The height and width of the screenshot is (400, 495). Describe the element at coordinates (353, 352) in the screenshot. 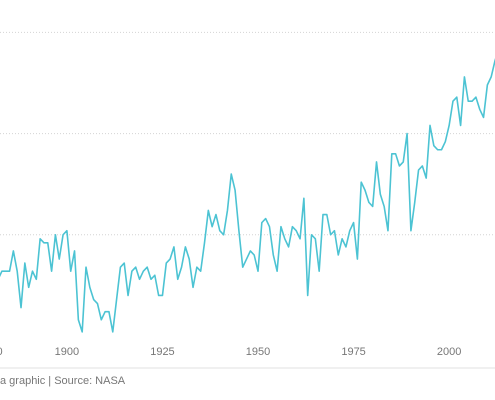

I see `x-tick-label: 1975` at that location.